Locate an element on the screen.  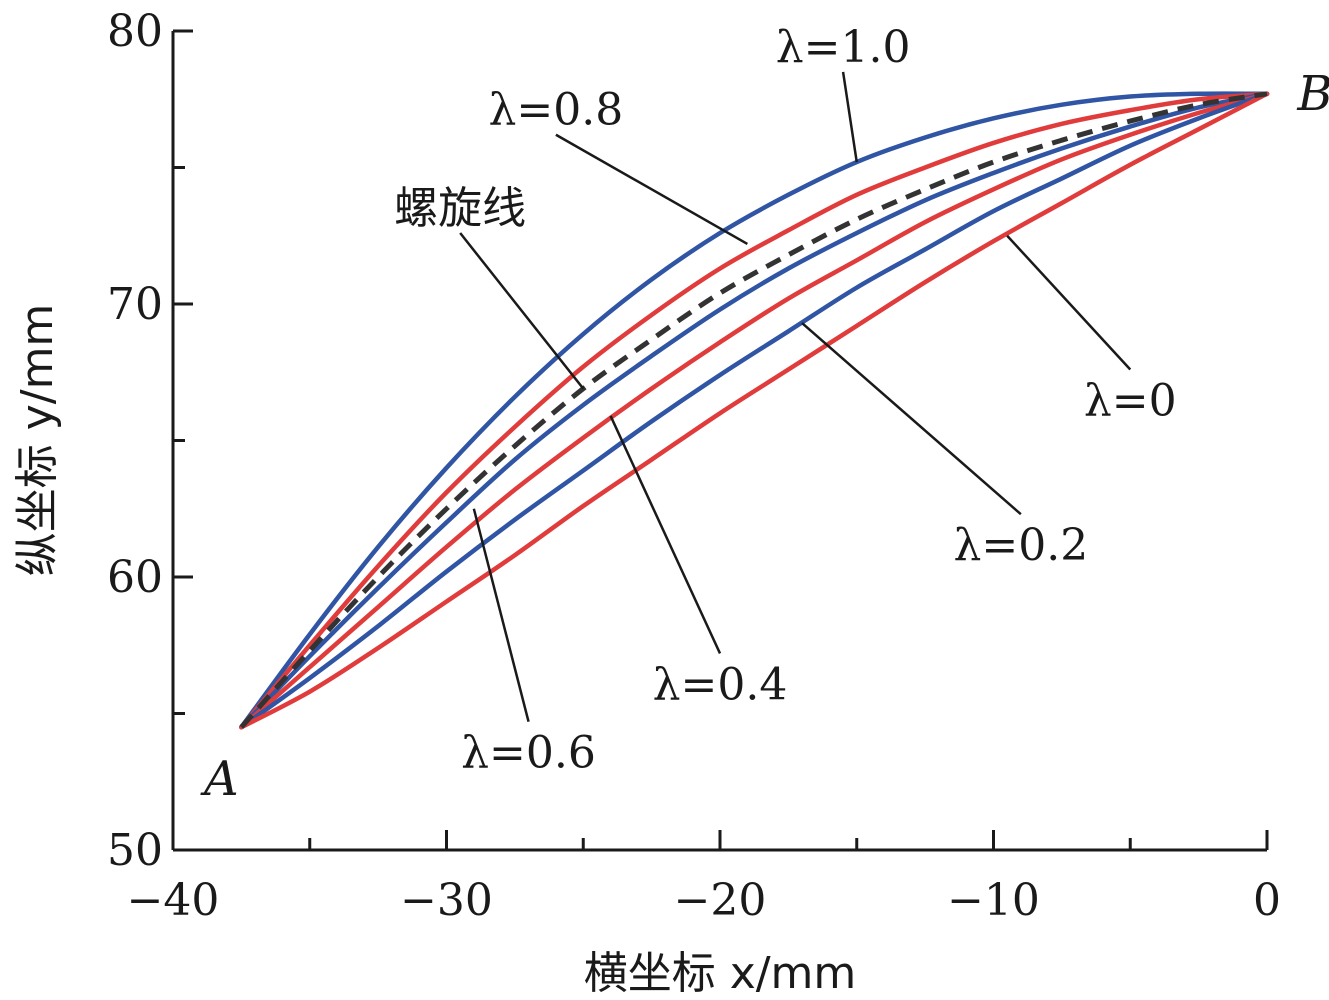
point-label-a: A is located at coordinates (219, 779).